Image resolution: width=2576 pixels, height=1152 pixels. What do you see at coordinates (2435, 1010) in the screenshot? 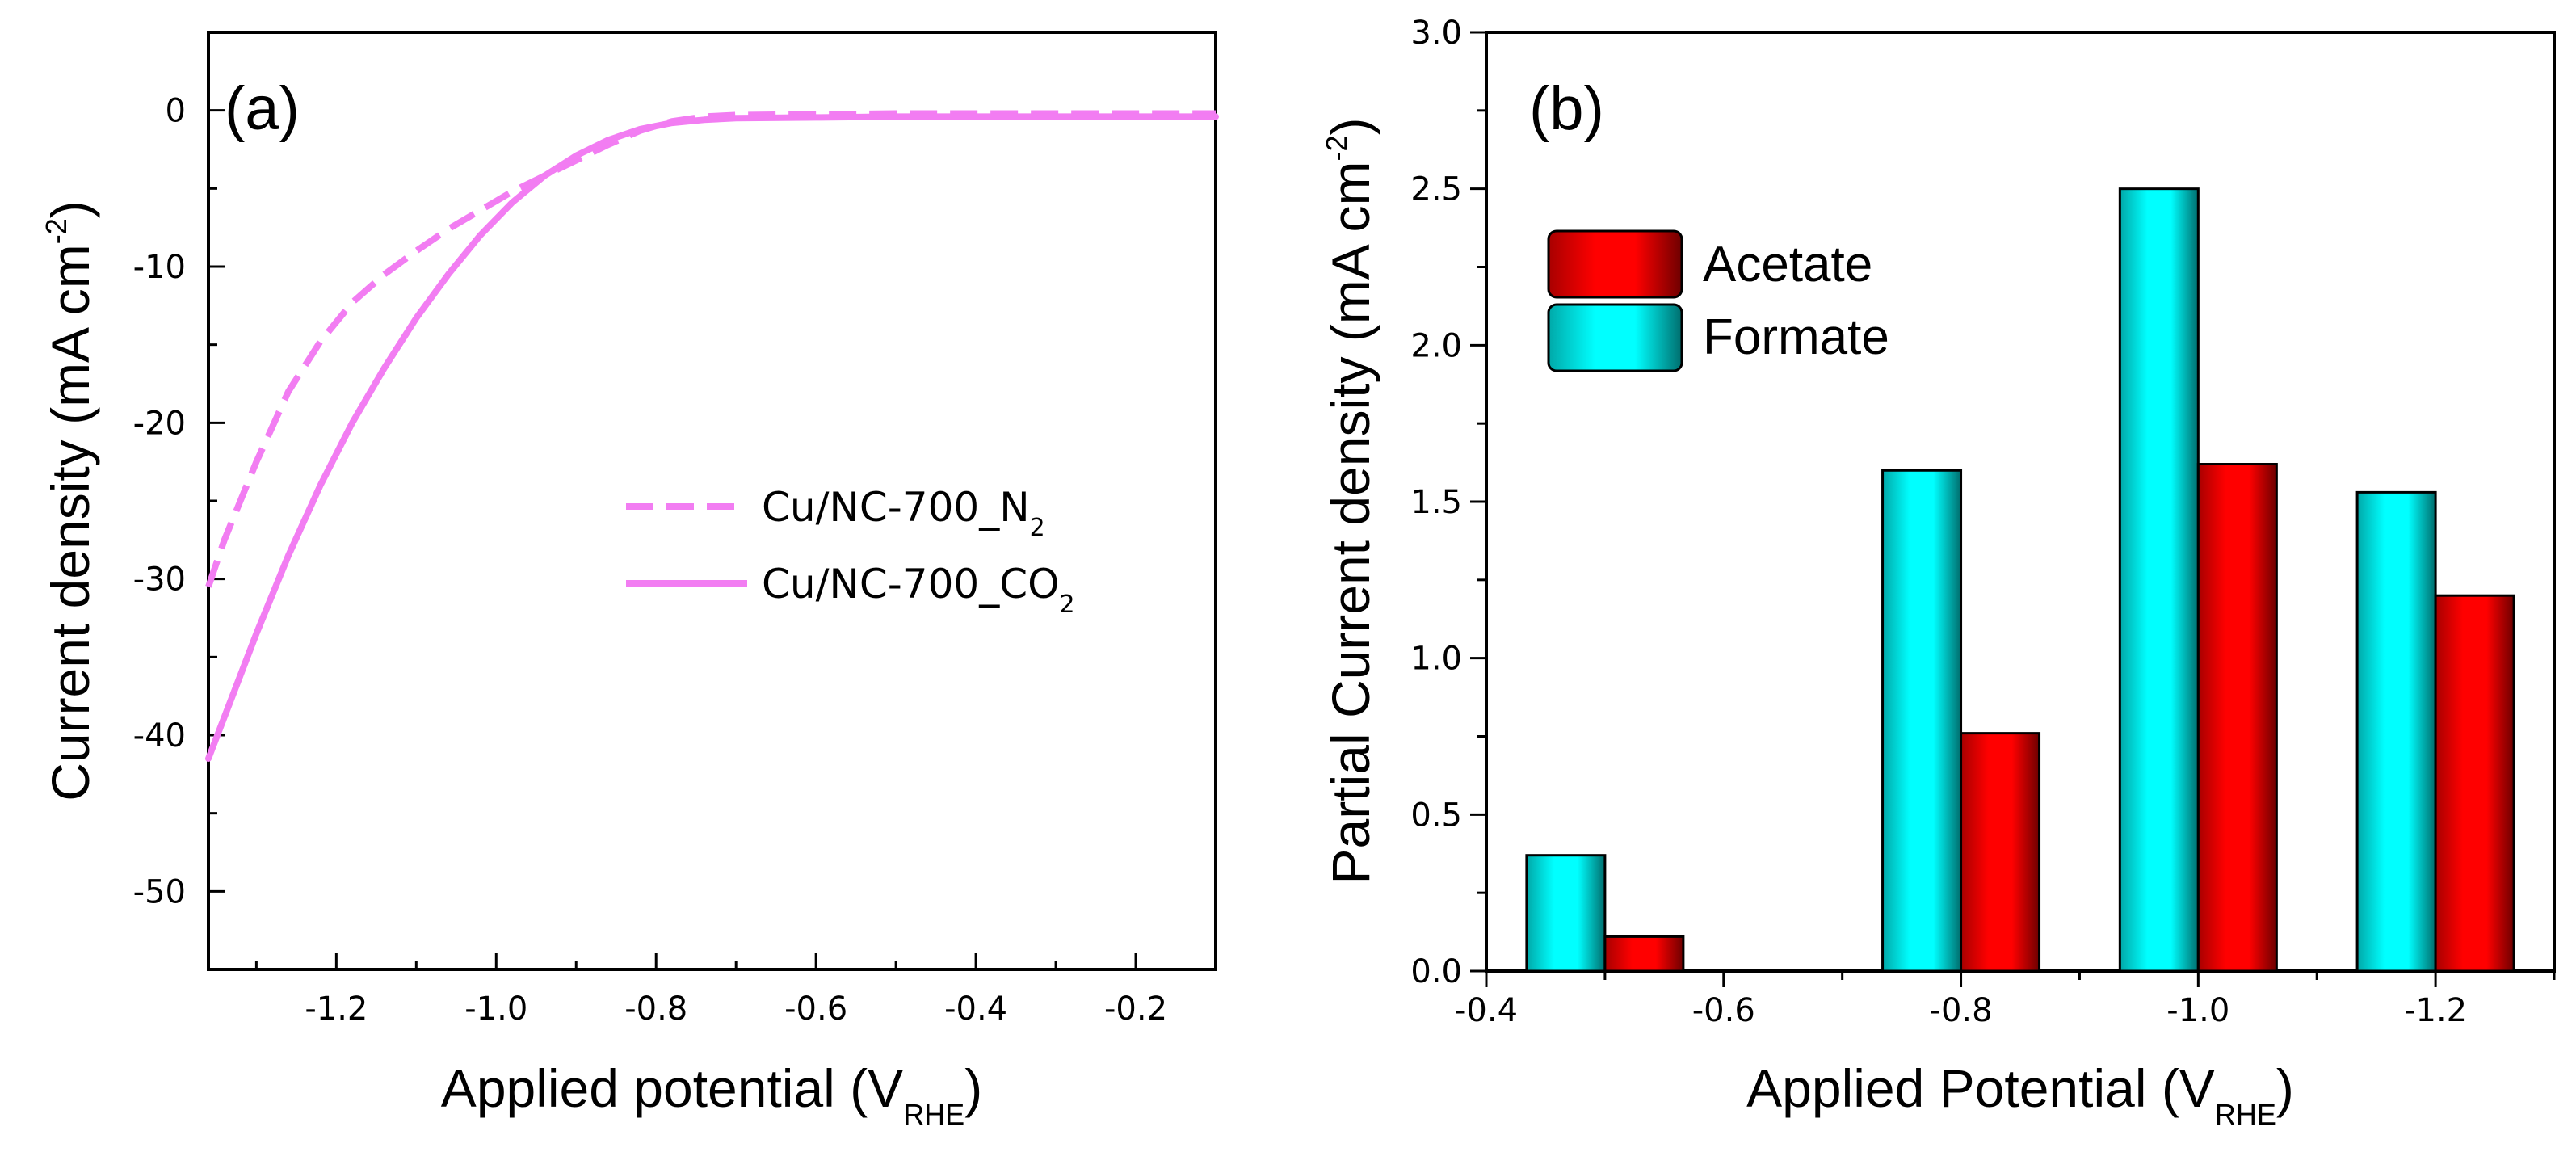
I see `b-x-tick-label: -1.2` at bounding box center [2435, 1010].